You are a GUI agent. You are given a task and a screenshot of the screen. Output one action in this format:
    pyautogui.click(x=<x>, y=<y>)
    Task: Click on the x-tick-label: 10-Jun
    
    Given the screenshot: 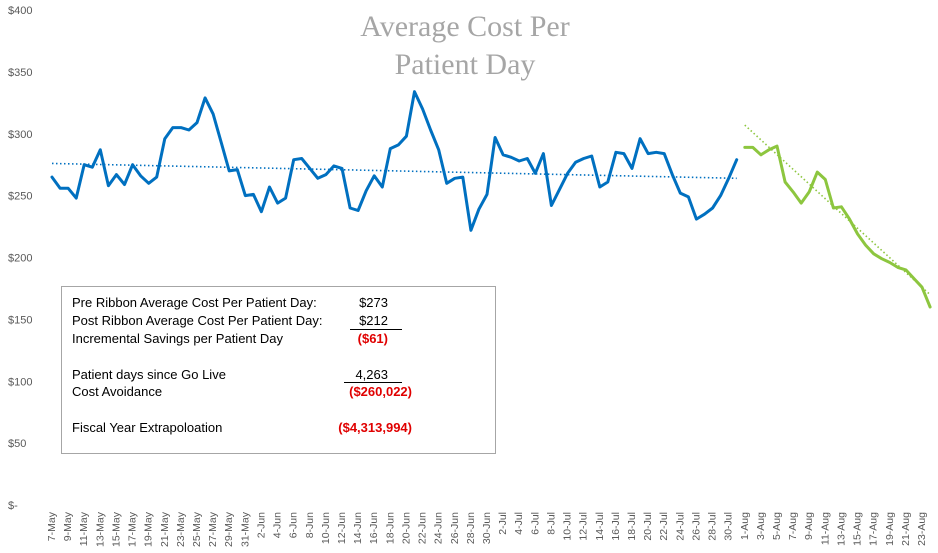 What is the action you would take?
    pyautogui.click(x=326, y=528)
    